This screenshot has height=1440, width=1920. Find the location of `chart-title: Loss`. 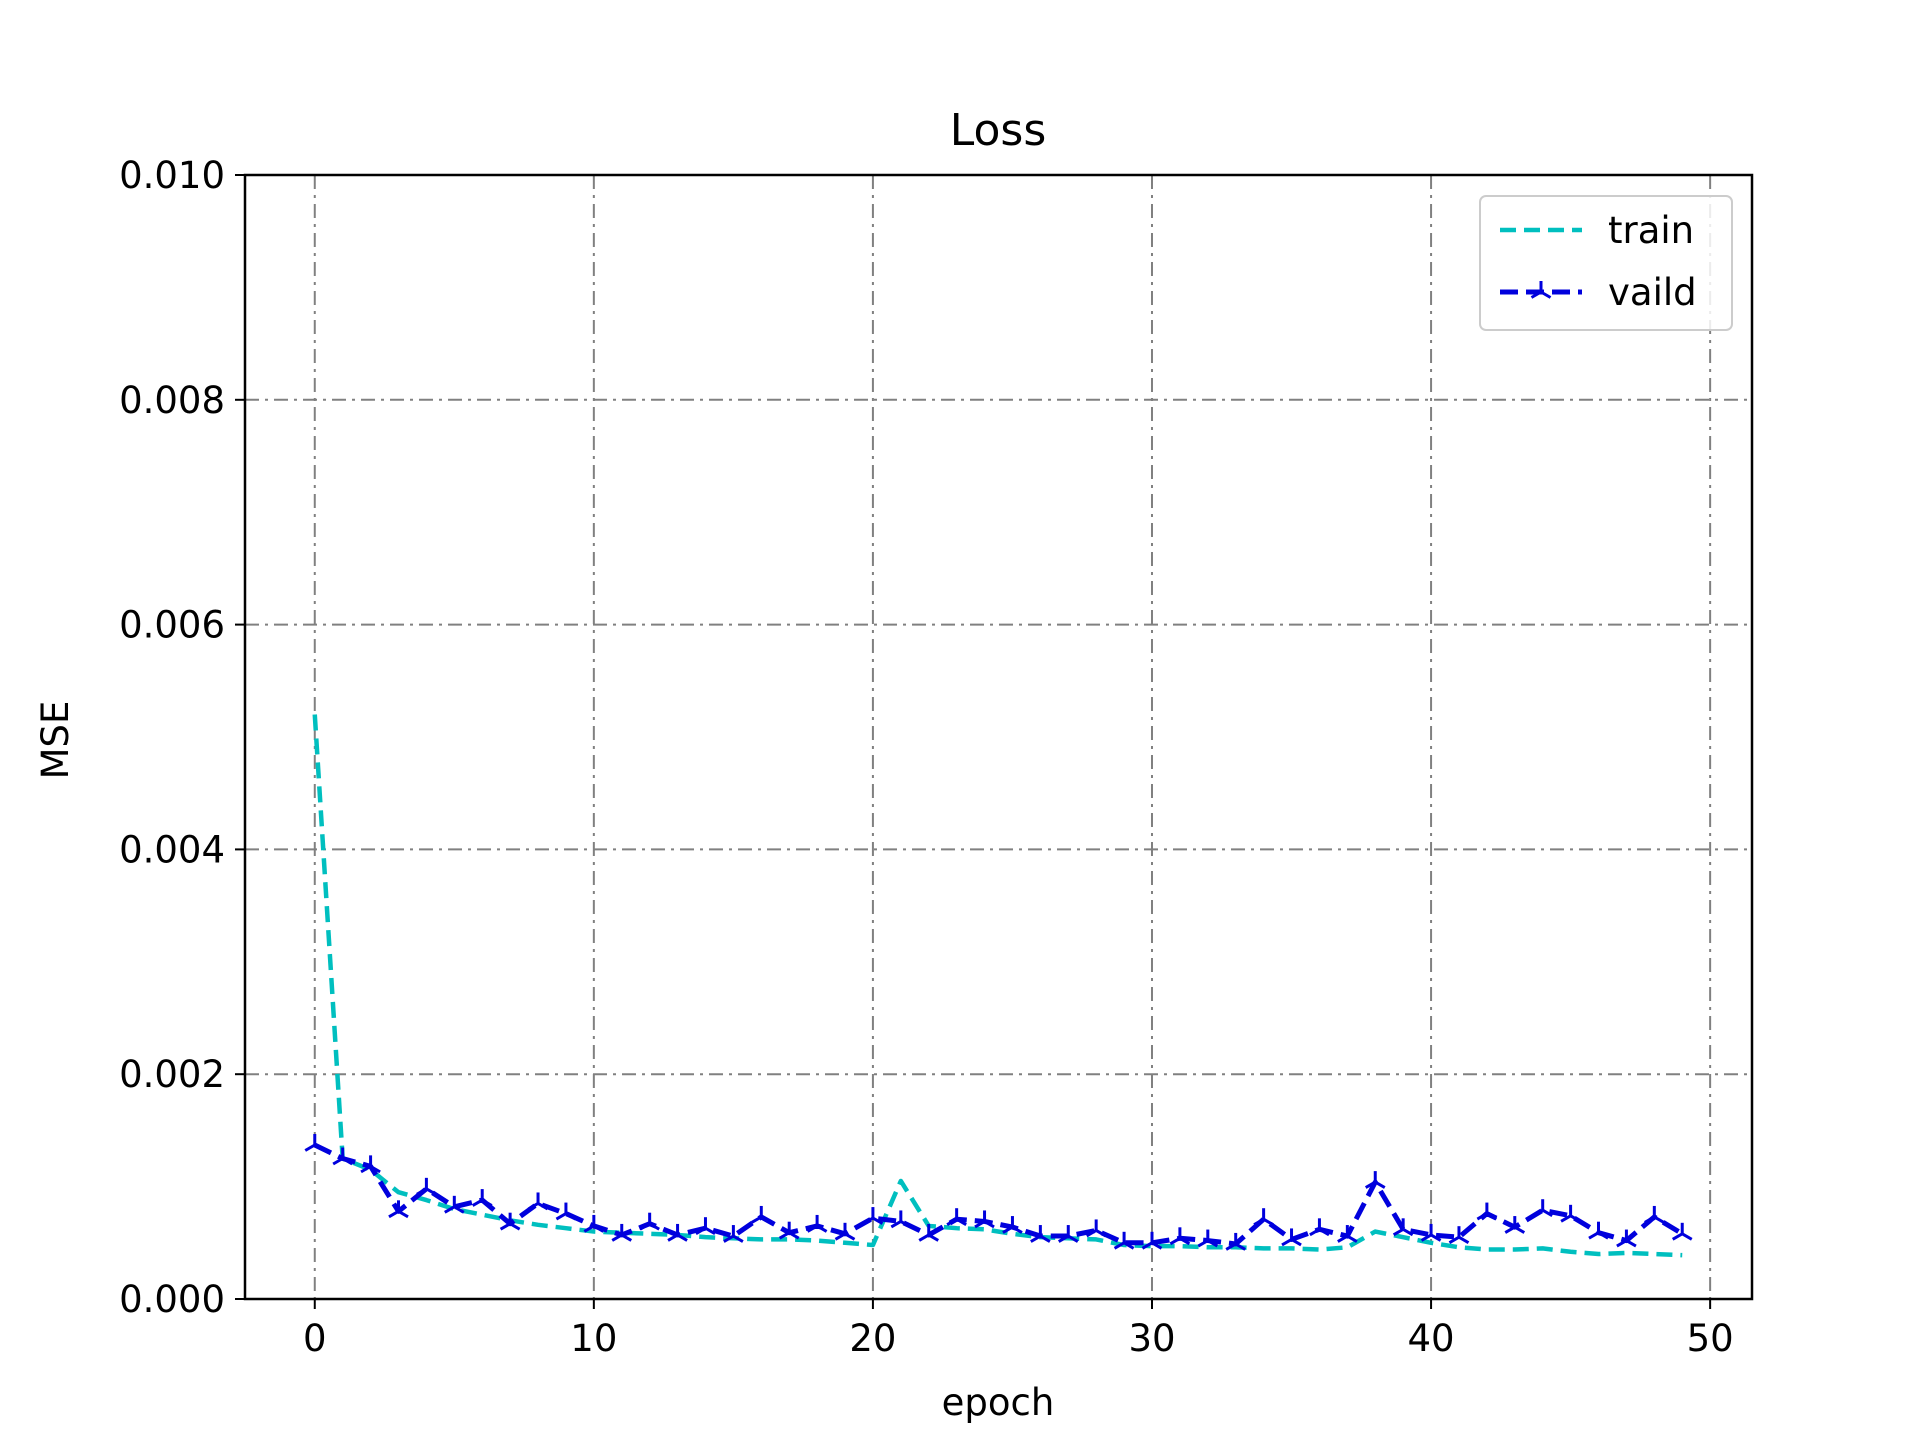

chart-title: Loss is located at coordinates (998, 130).